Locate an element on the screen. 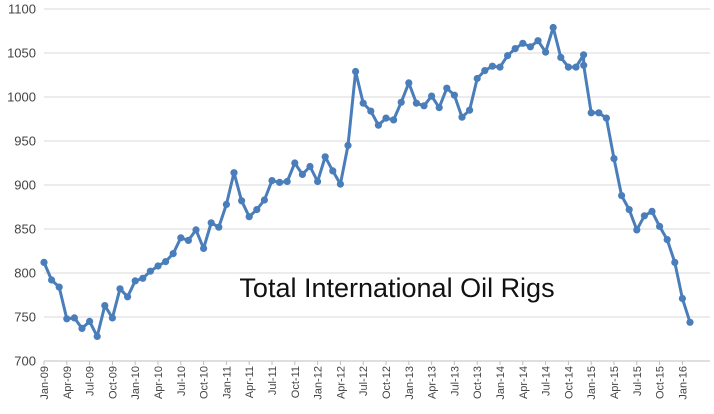  x-tick-label: Oct-09 is located at coordinates (113, 382).